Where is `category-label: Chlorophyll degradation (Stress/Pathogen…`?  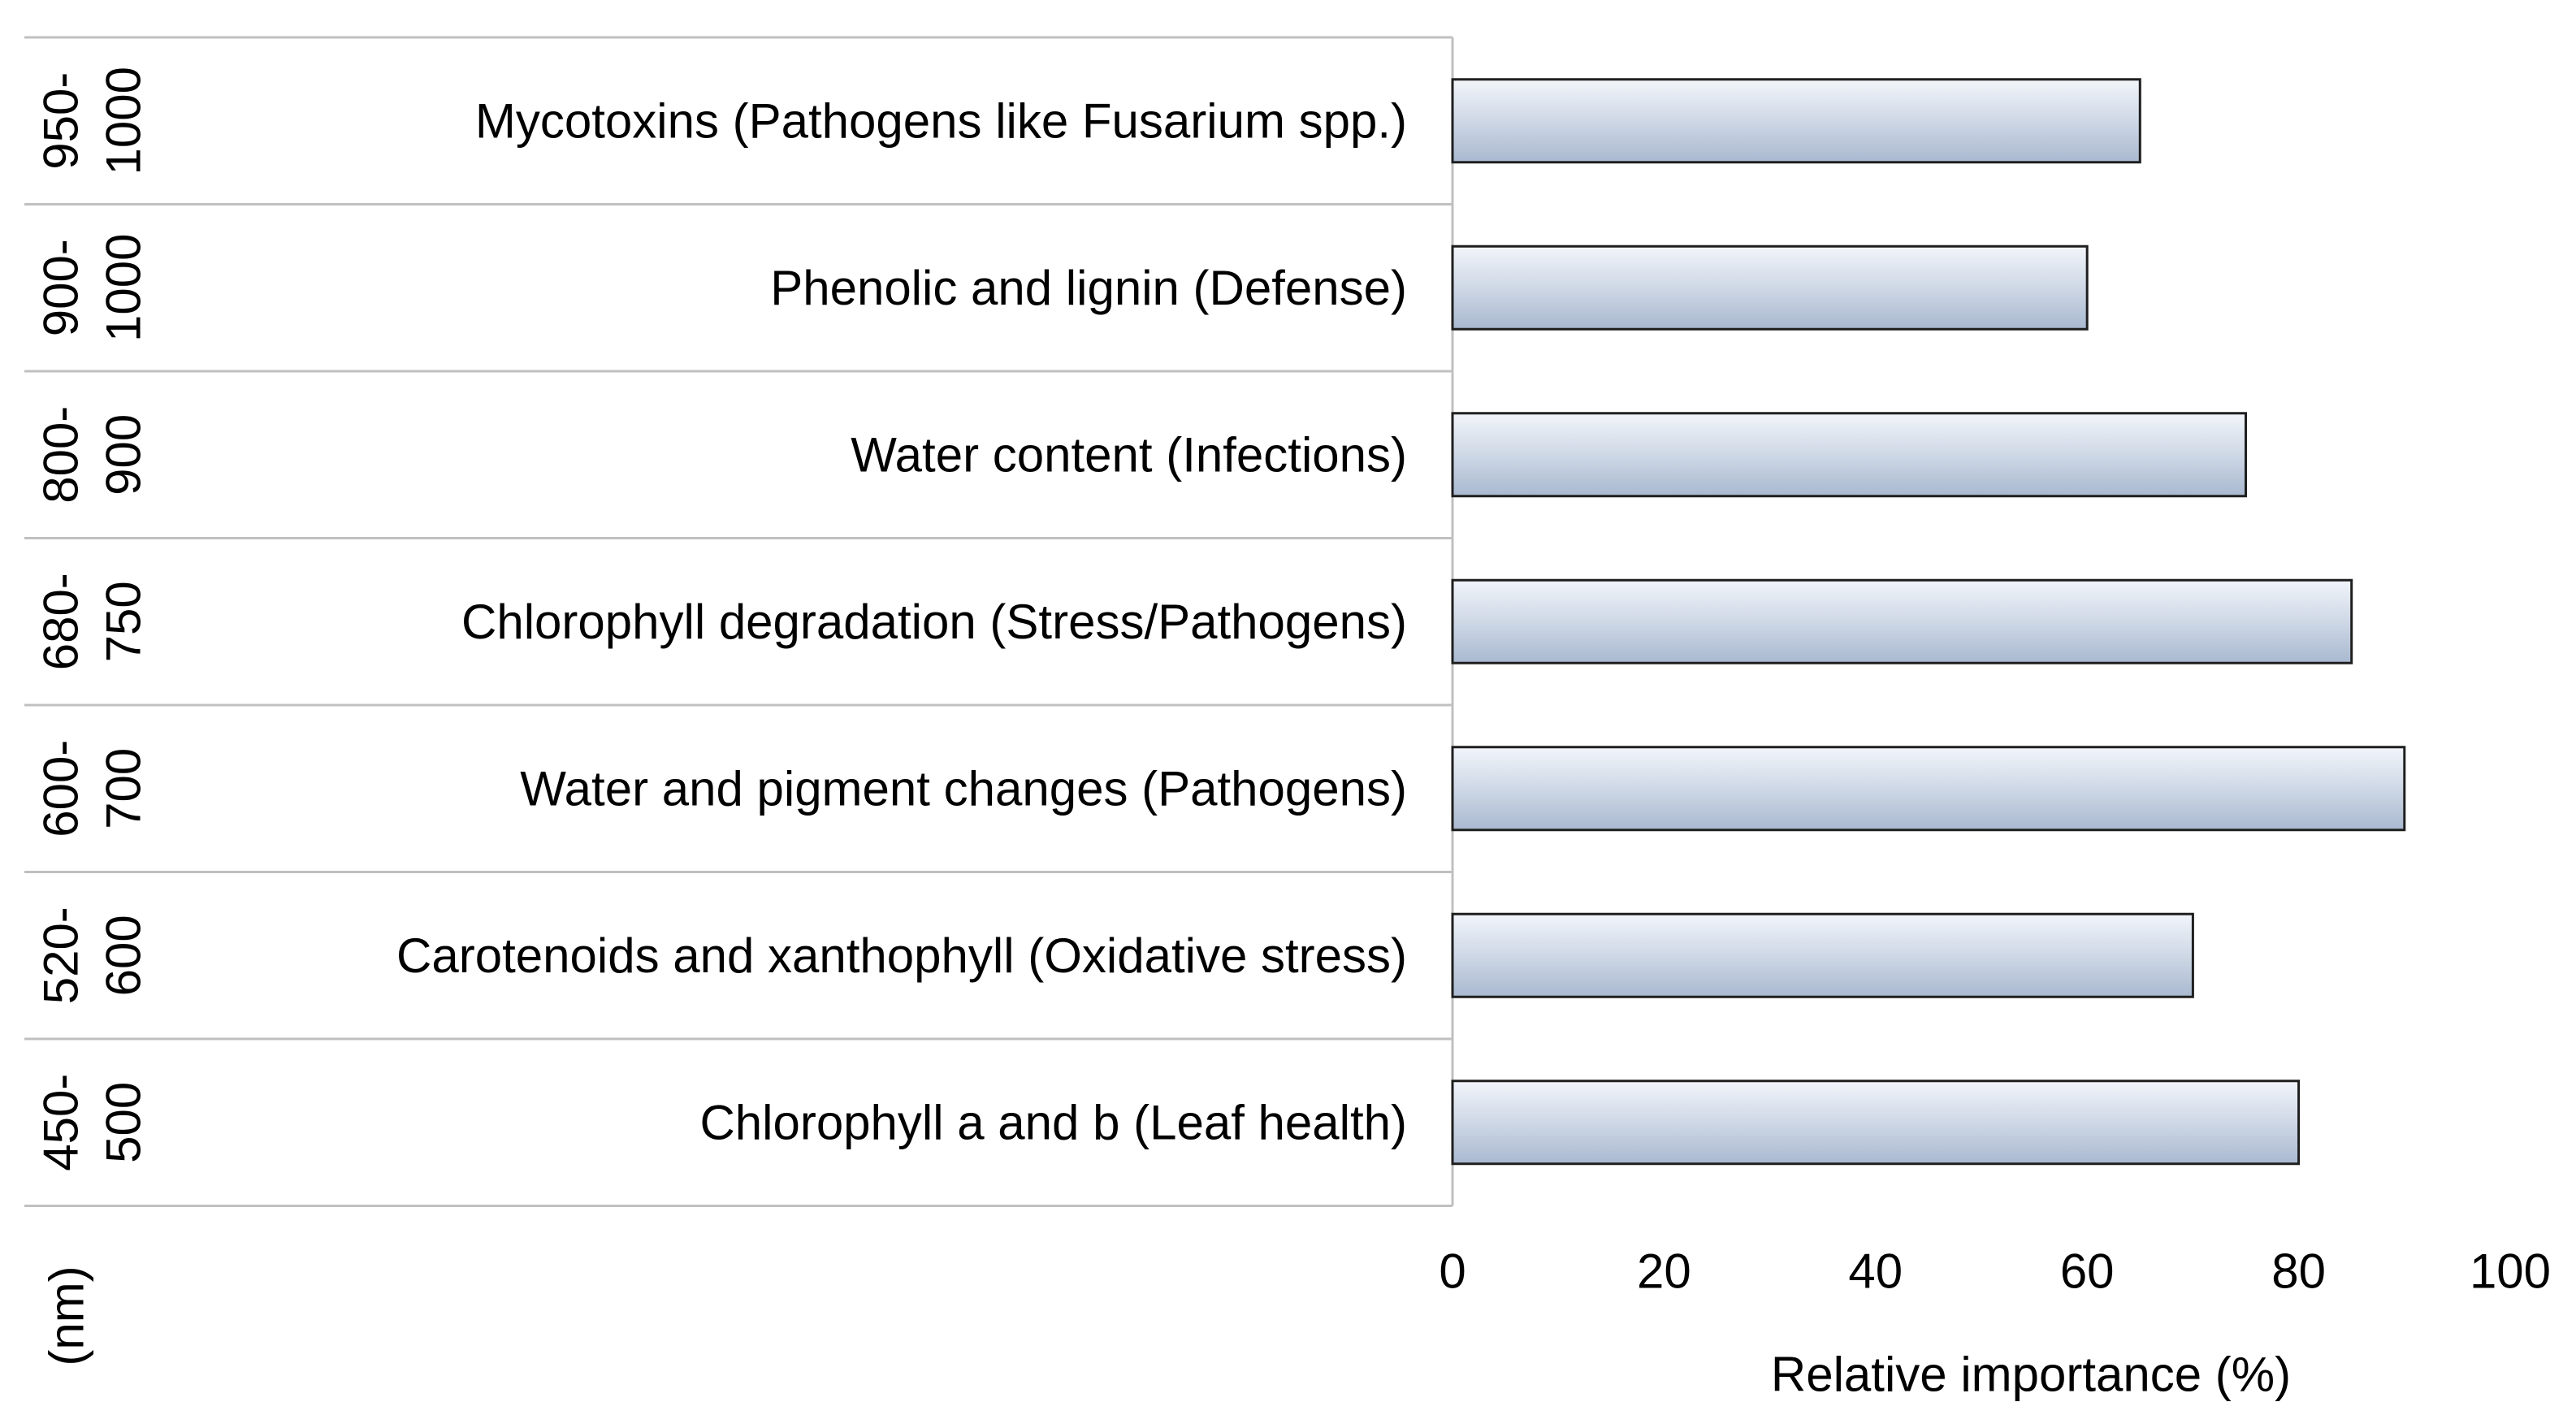
category-label: Chlorophyll degradation (Stress/Pathogen… is located at coordinates (934, 622).